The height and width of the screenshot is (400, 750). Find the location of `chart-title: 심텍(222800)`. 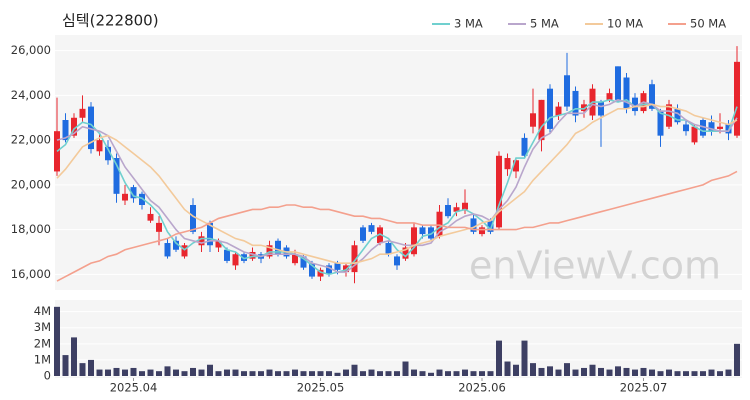

chart-title: 심텍(222800) is located at coordinates (110, 21).